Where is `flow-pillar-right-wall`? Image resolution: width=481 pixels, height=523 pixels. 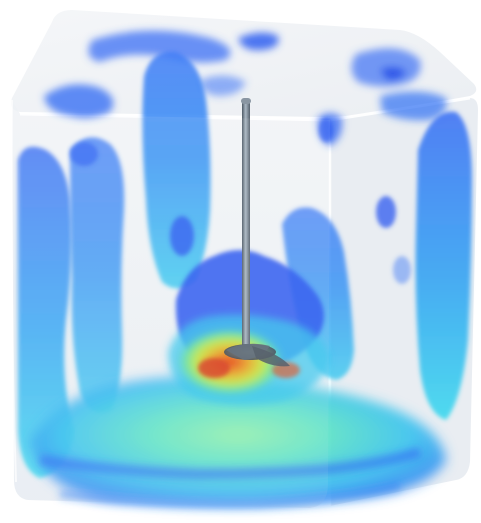 flow-pillar-right-wall is located at coordinates (443, 266).